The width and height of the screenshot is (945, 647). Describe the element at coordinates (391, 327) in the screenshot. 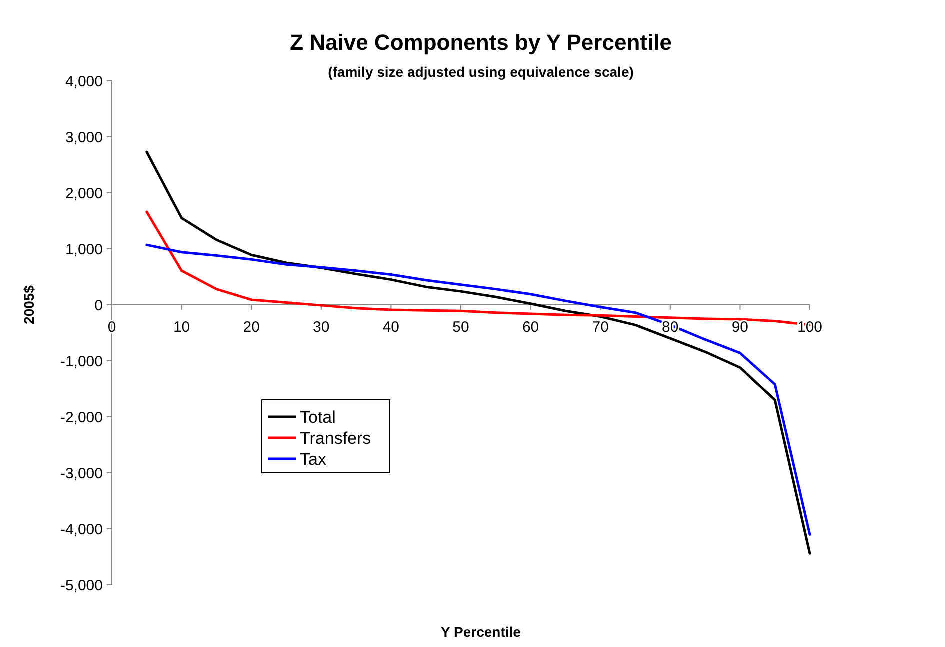

I see `x-tick-label: 40` at that location.